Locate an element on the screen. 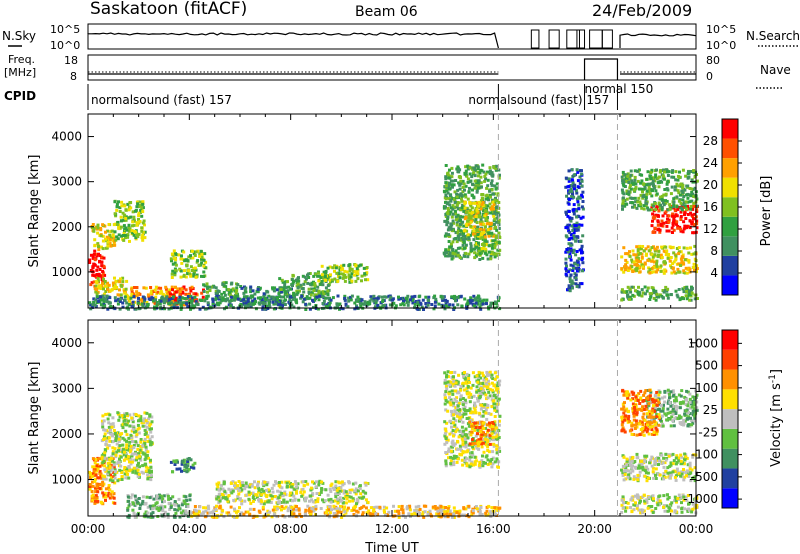 This screenshot has height=554, width=800. y-tick-label: 1000 is located at coordinates (66, 272).